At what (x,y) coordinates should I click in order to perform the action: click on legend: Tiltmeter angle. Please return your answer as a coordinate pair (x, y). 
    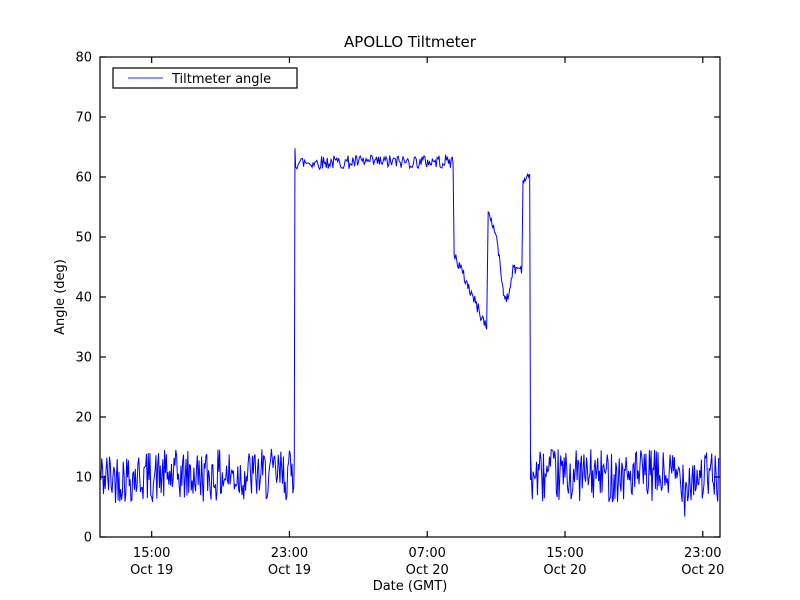
    Looking at the image, I should click on (205, 78).